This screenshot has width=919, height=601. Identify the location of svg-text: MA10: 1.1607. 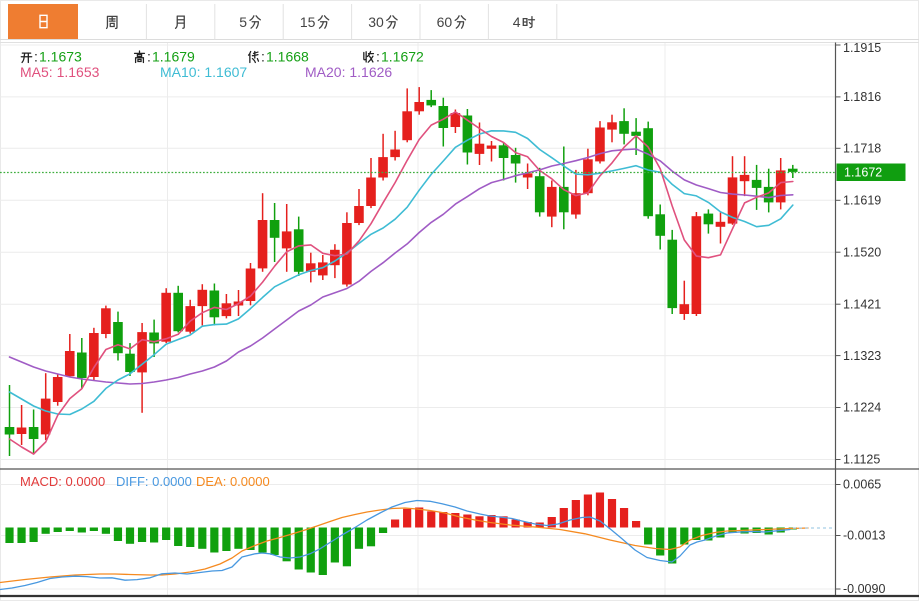
(203, 72).